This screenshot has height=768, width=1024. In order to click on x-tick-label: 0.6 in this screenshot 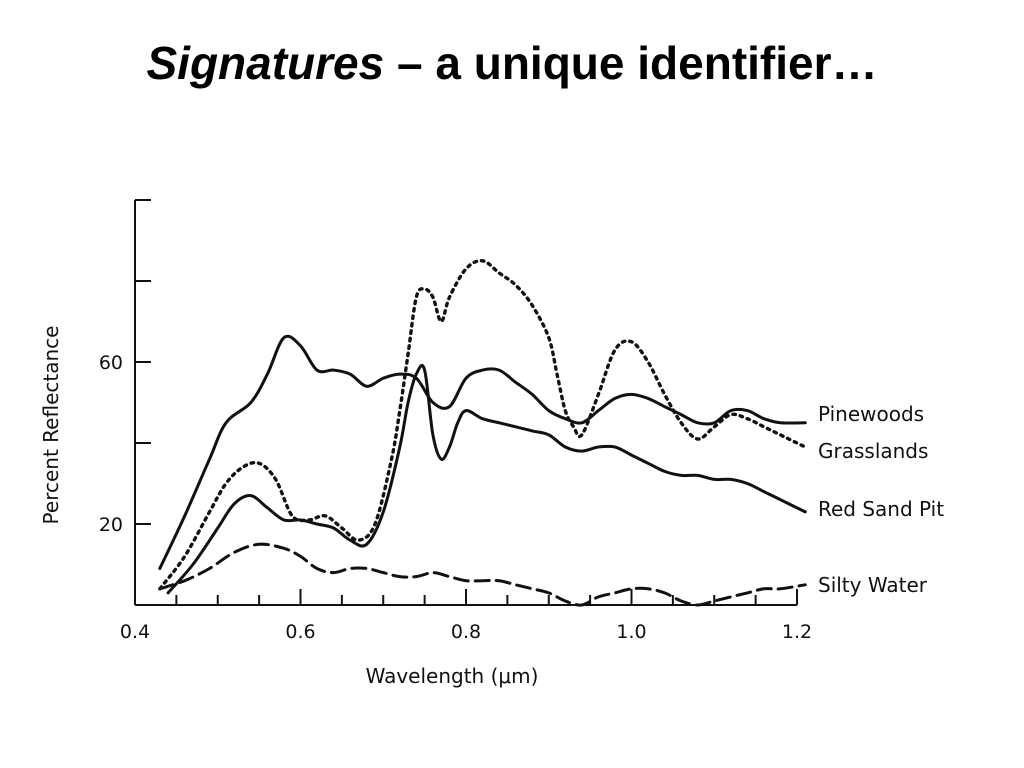, I will do `click(300, 632)`.